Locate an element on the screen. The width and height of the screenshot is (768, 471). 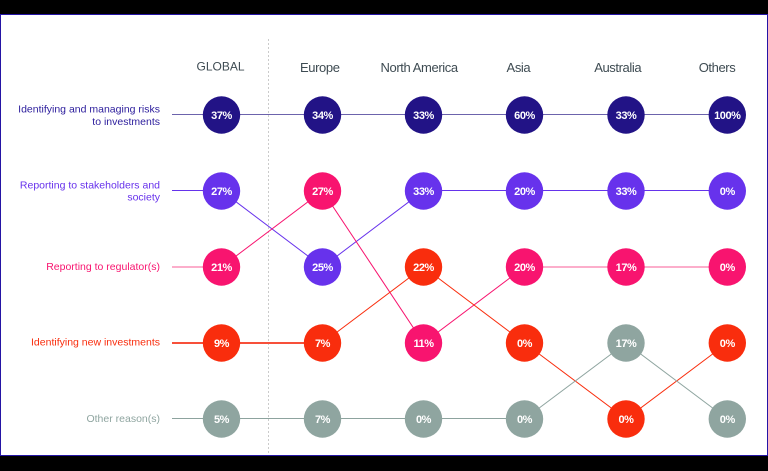
svg-text: Others is located at coordinates (718, 67).